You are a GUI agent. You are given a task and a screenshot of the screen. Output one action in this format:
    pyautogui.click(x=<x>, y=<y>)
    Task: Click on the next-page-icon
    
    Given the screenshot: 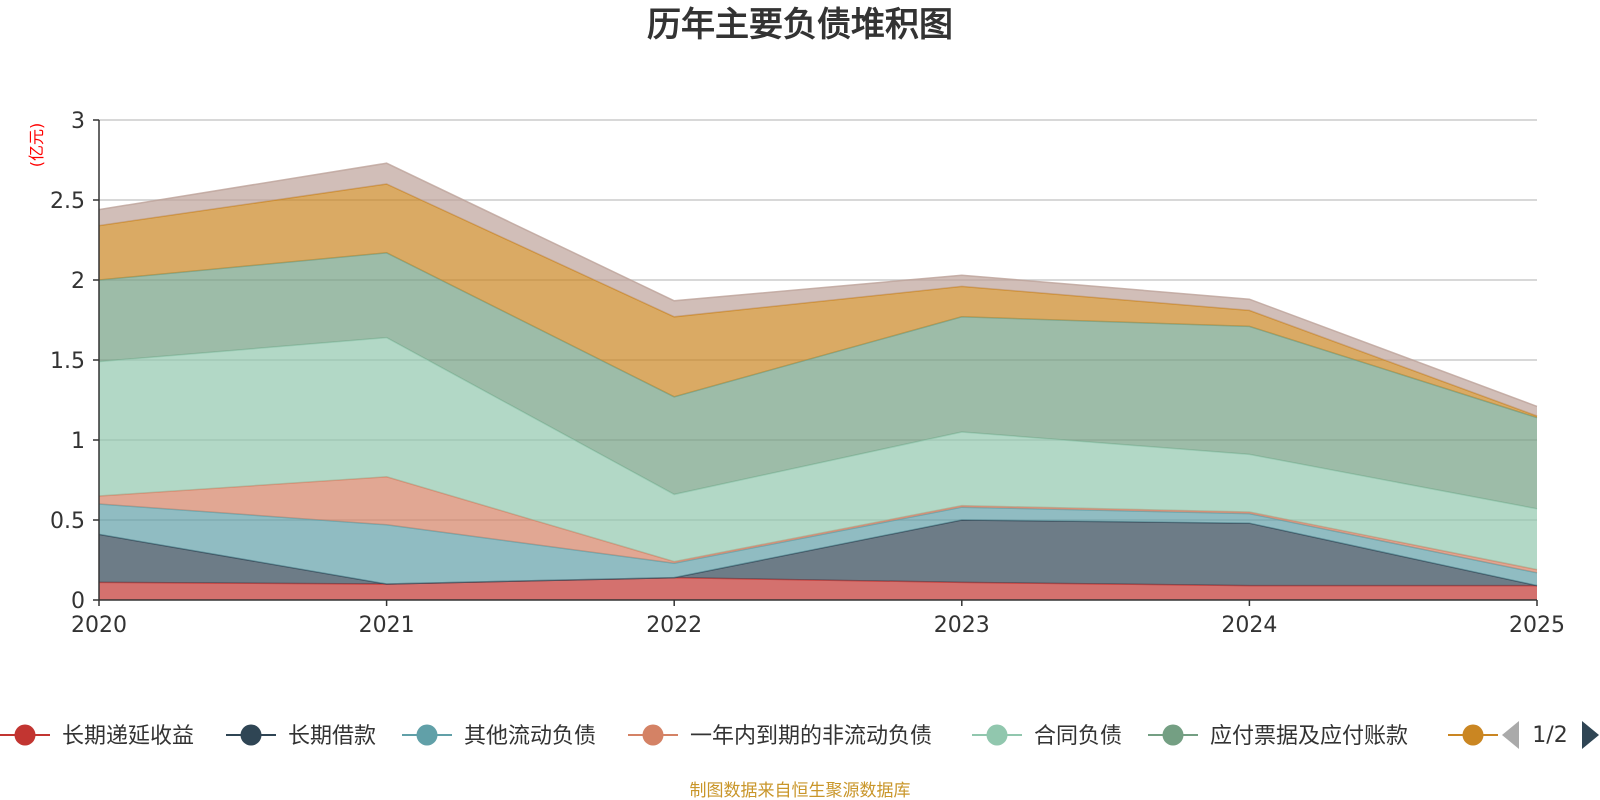 What is the action you would take?
    pyautogui.click(x=1590, y=735)
    